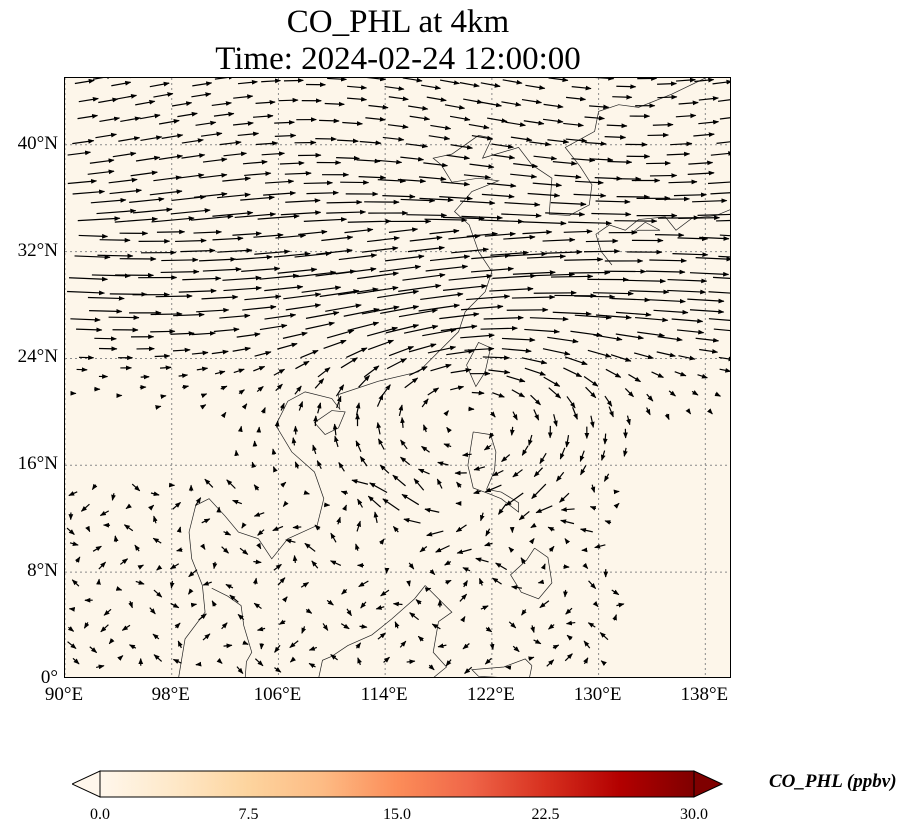  Describe the element at coordinates (833, 781) in the screenshot. I see `colorbar-label: CO_PHL (ppbv)` at that location.